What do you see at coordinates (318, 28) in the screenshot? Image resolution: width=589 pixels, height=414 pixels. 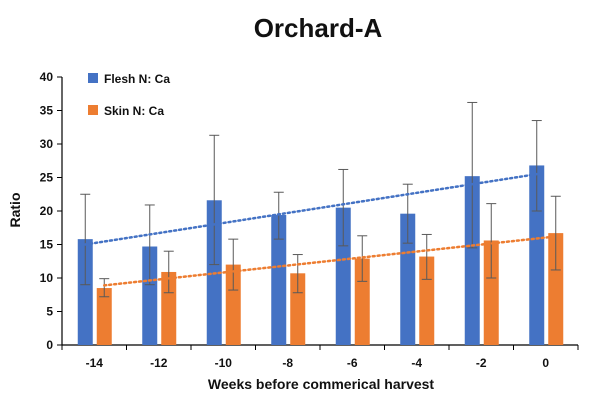 I see `chart-title: Orchard-A` at bounding box center [318, 28].